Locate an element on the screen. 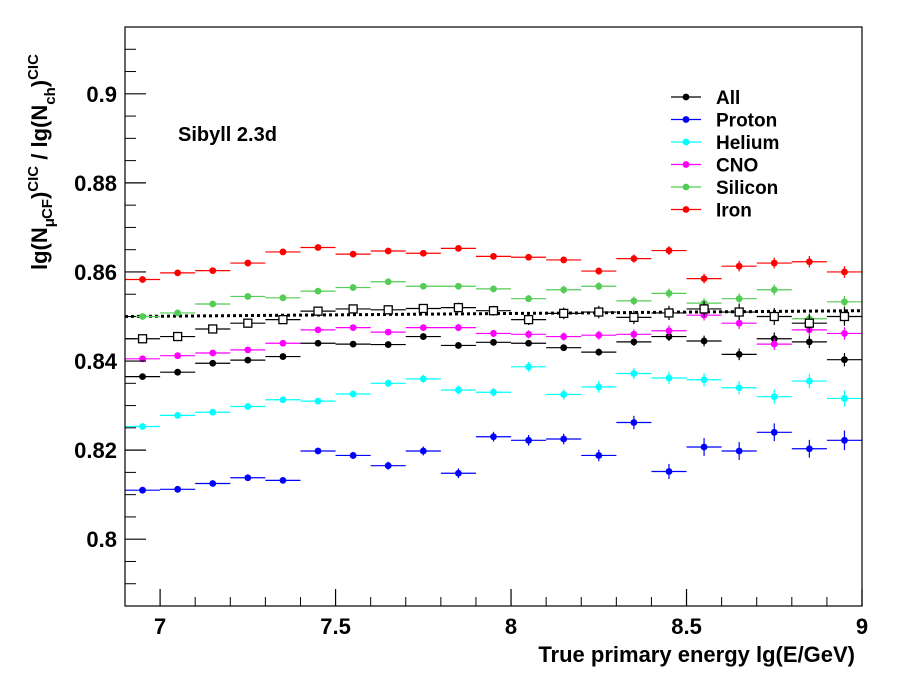 This screenshot has width=898, height=676. ylabel-part: CF is located at coordinates (47, 209).